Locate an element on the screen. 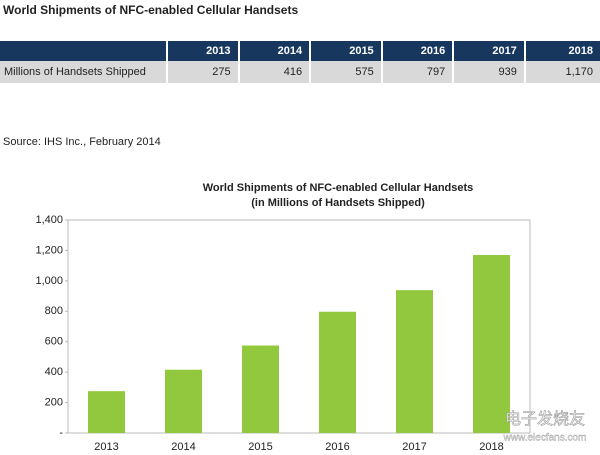 The width and height of the screenshot is (600, 455). x-tick-label: 2017 is located at coordinates (414, 447).